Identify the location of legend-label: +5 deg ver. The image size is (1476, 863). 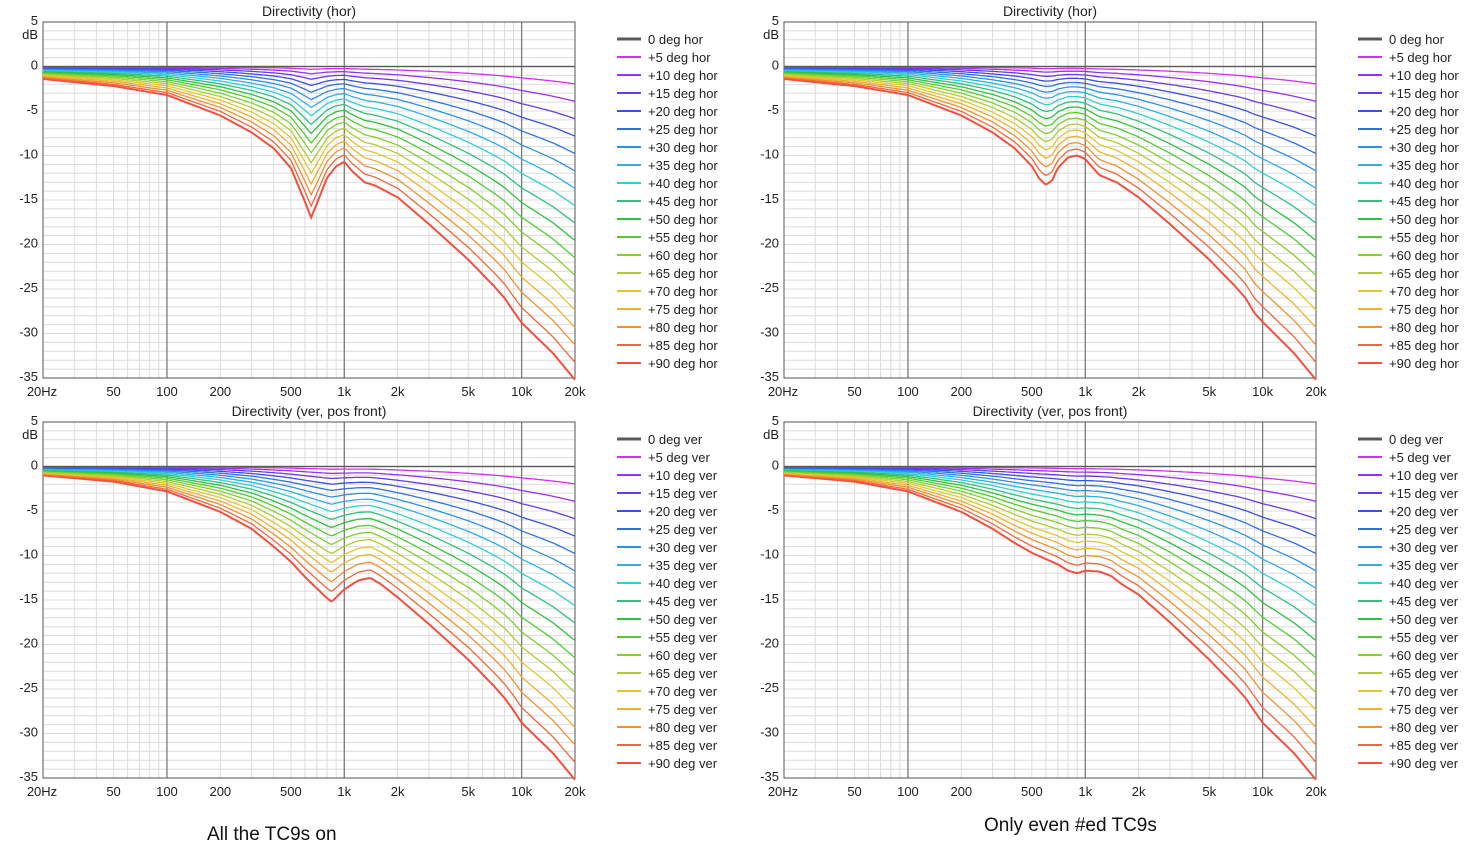
(679, 457).